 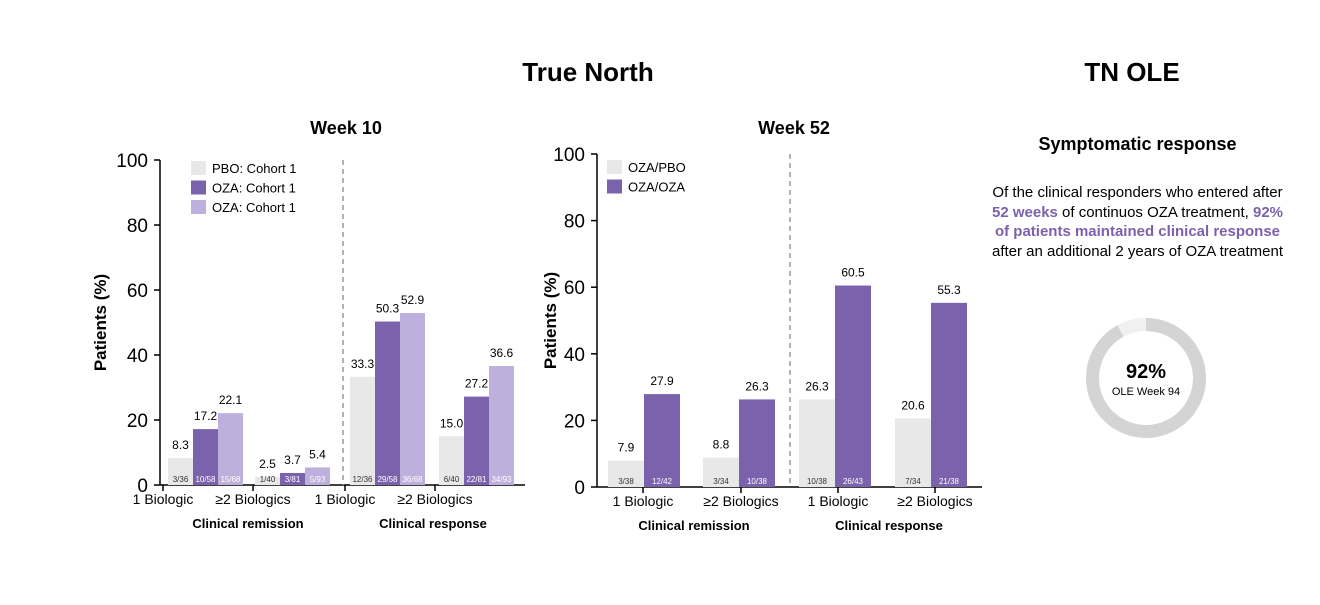 I want to click on chart2-count-label: 3/38, so click(x=626, y=481).